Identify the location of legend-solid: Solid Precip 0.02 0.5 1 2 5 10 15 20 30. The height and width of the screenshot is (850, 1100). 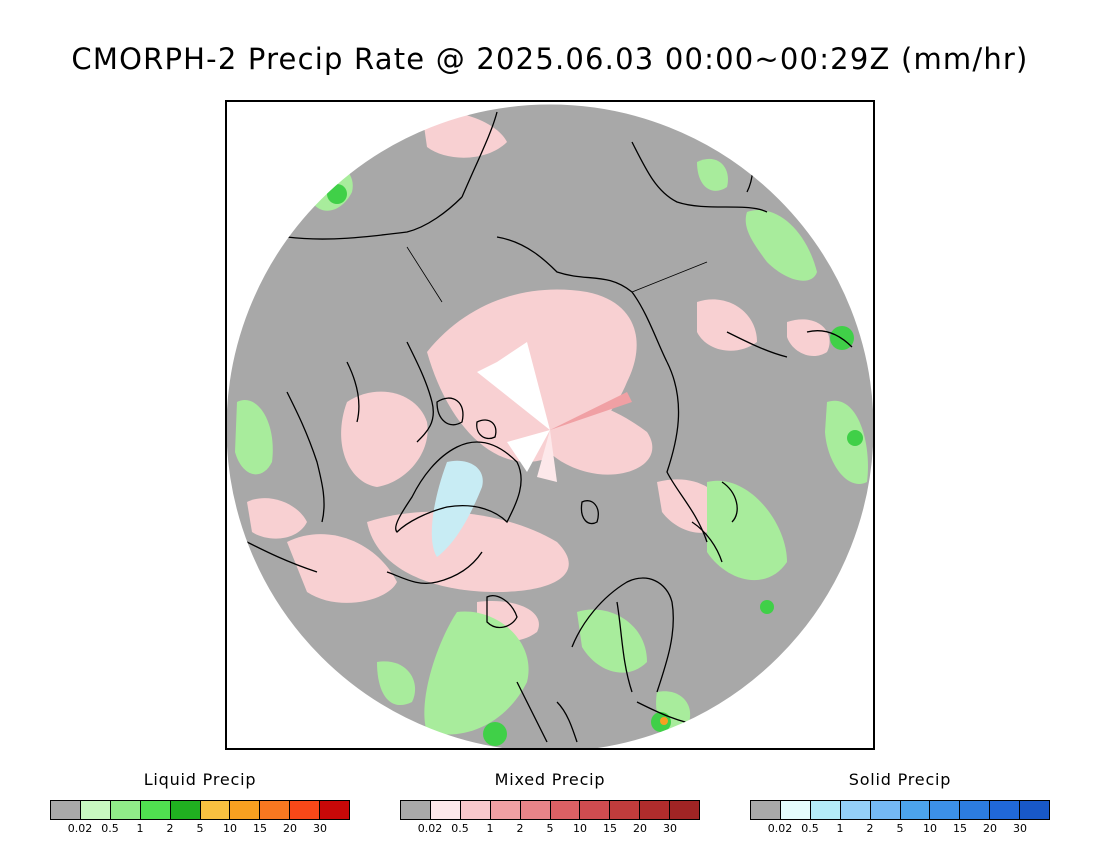
(900, 803).